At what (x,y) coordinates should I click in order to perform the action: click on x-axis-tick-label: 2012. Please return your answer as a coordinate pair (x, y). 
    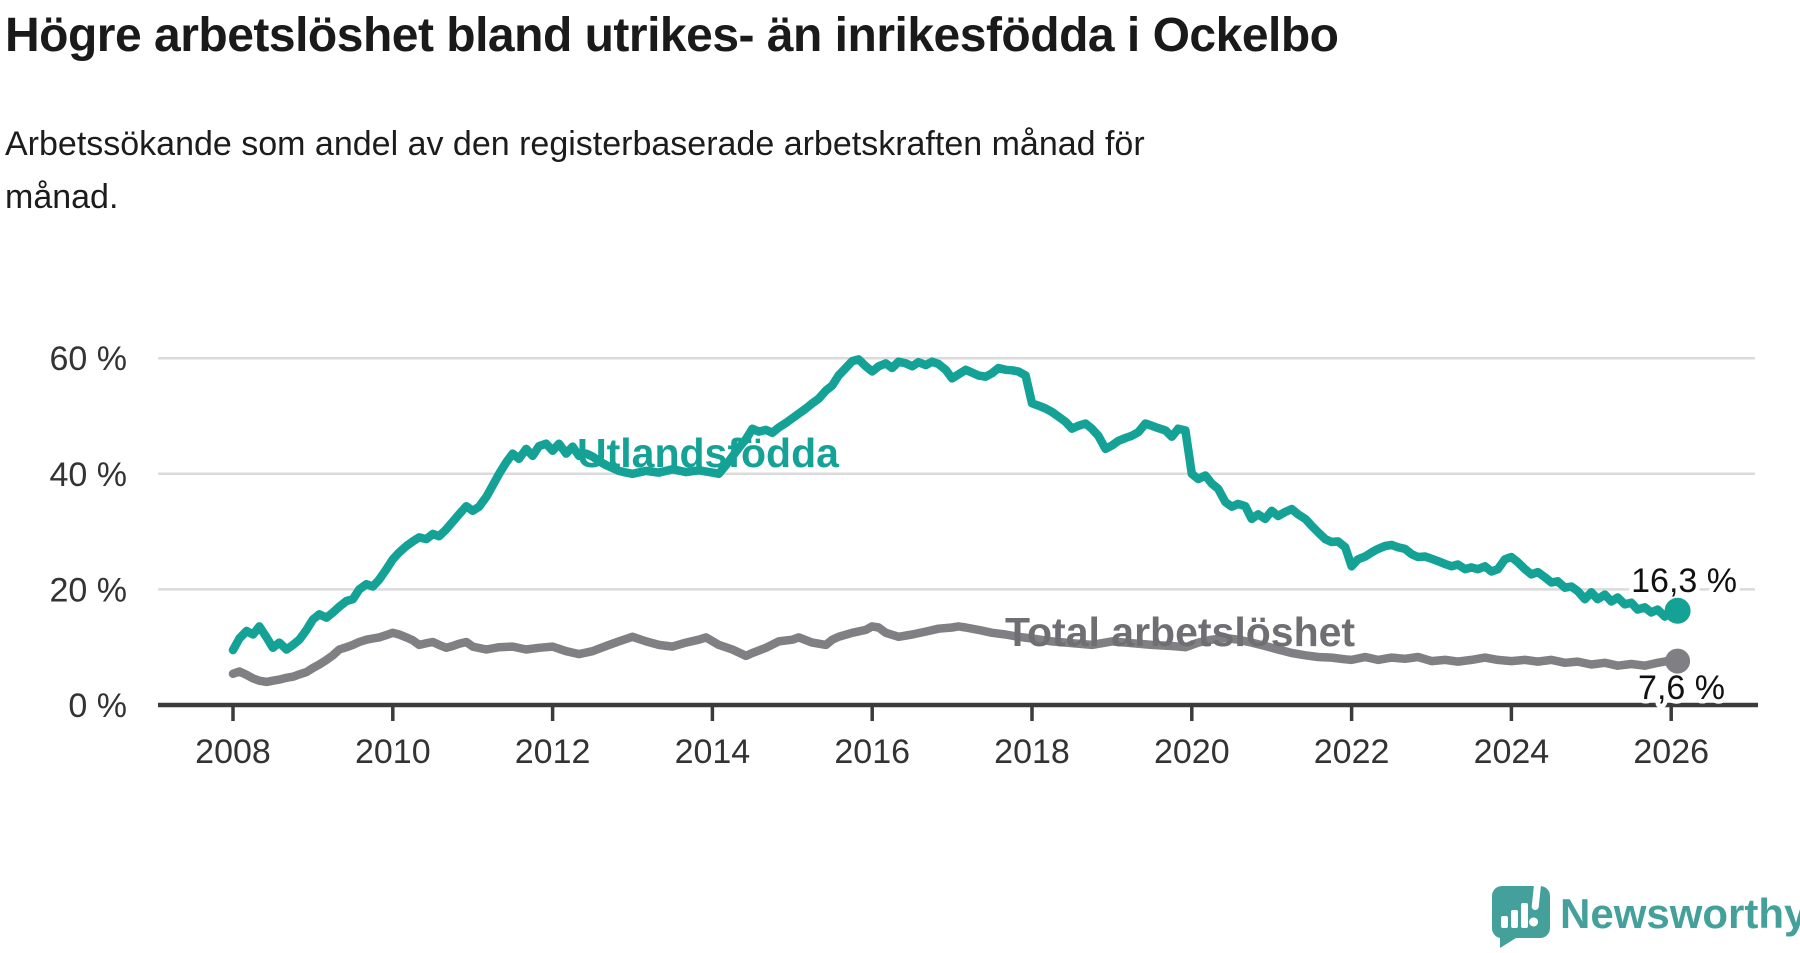
    Looking at the image, I should click on (553, 752).